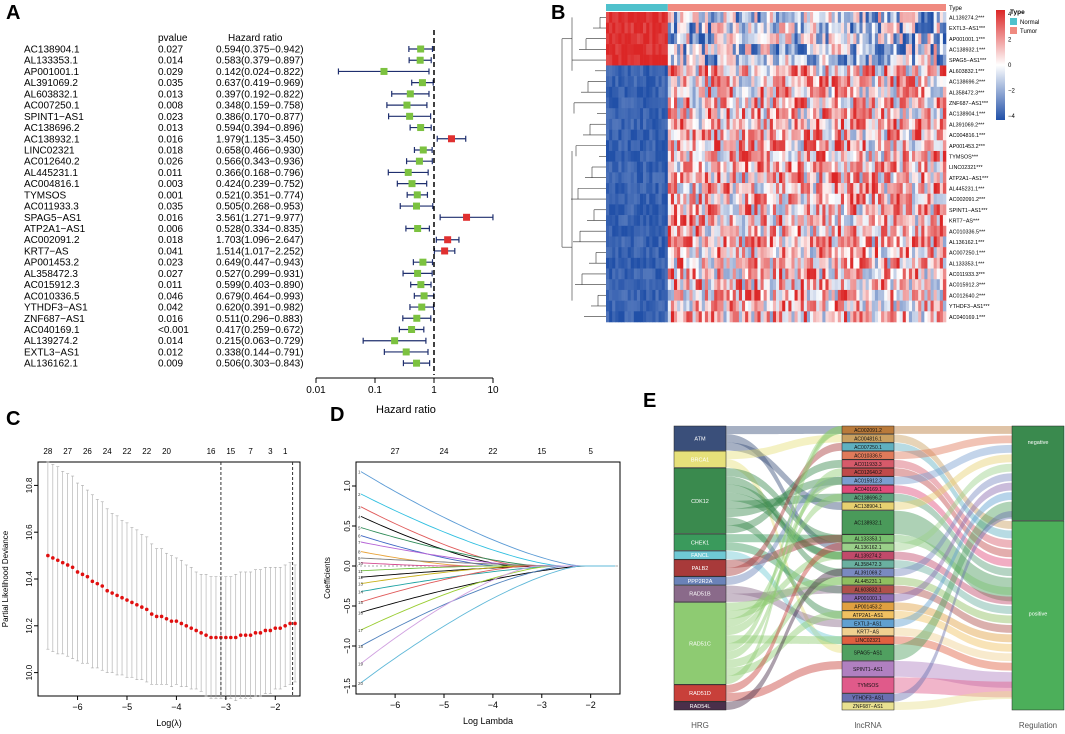  I want to click on gene-row-label: LINC02321***, so click(966, 168).